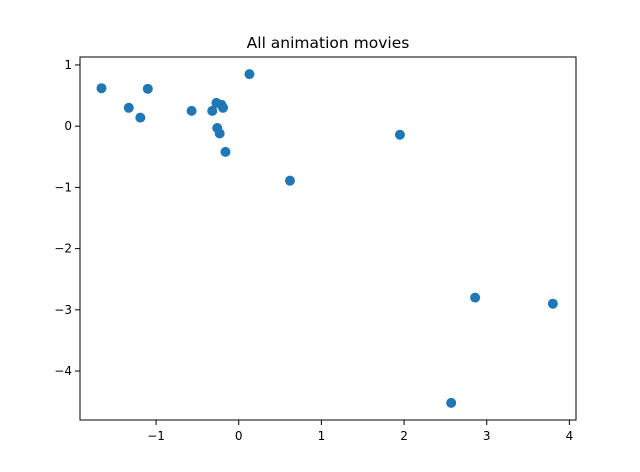 This screenshot has height=472, width=640. What do you see at coordinates (68, 65) in the screenshot?
I see `y-tick-label: 1` at bounding box center [68, 65].